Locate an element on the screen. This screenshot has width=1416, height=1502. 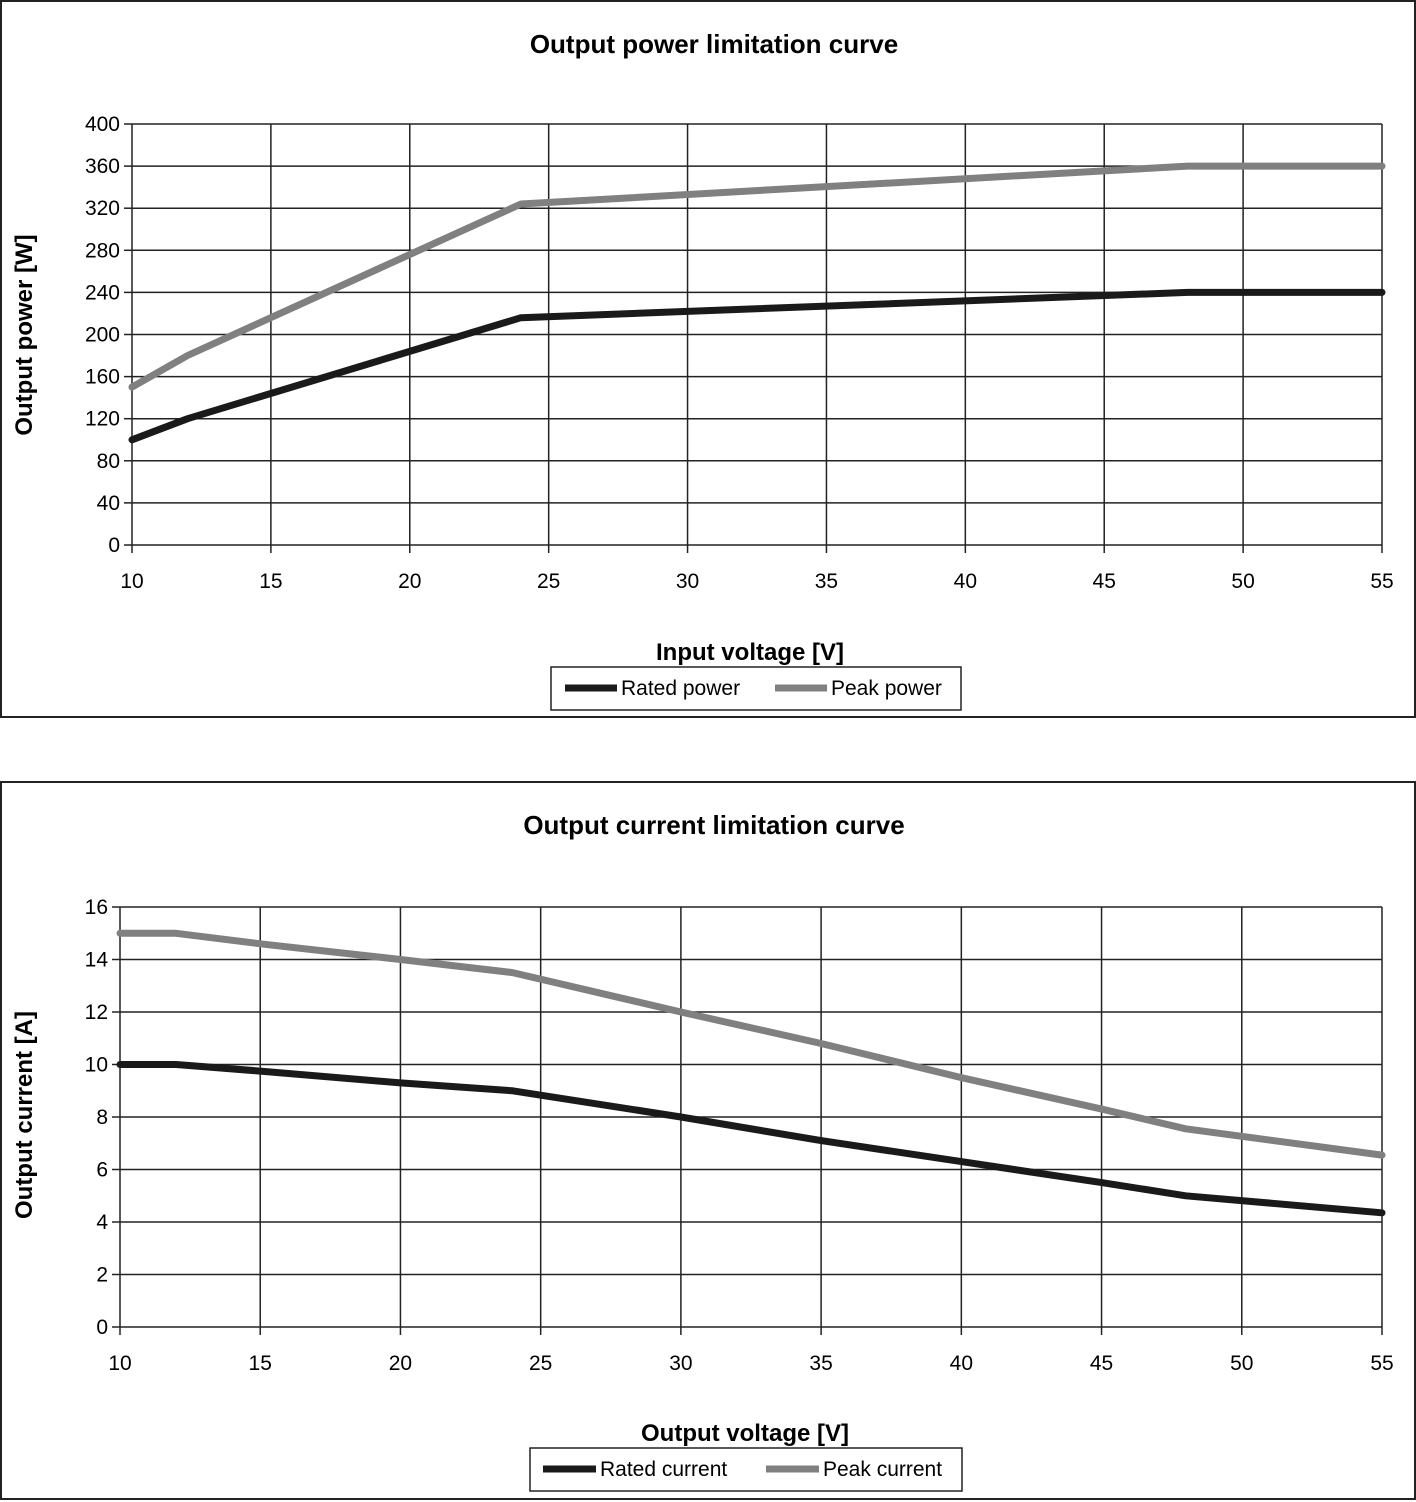
legend: Rated current Peak current is located at coordinates (746, 1469).